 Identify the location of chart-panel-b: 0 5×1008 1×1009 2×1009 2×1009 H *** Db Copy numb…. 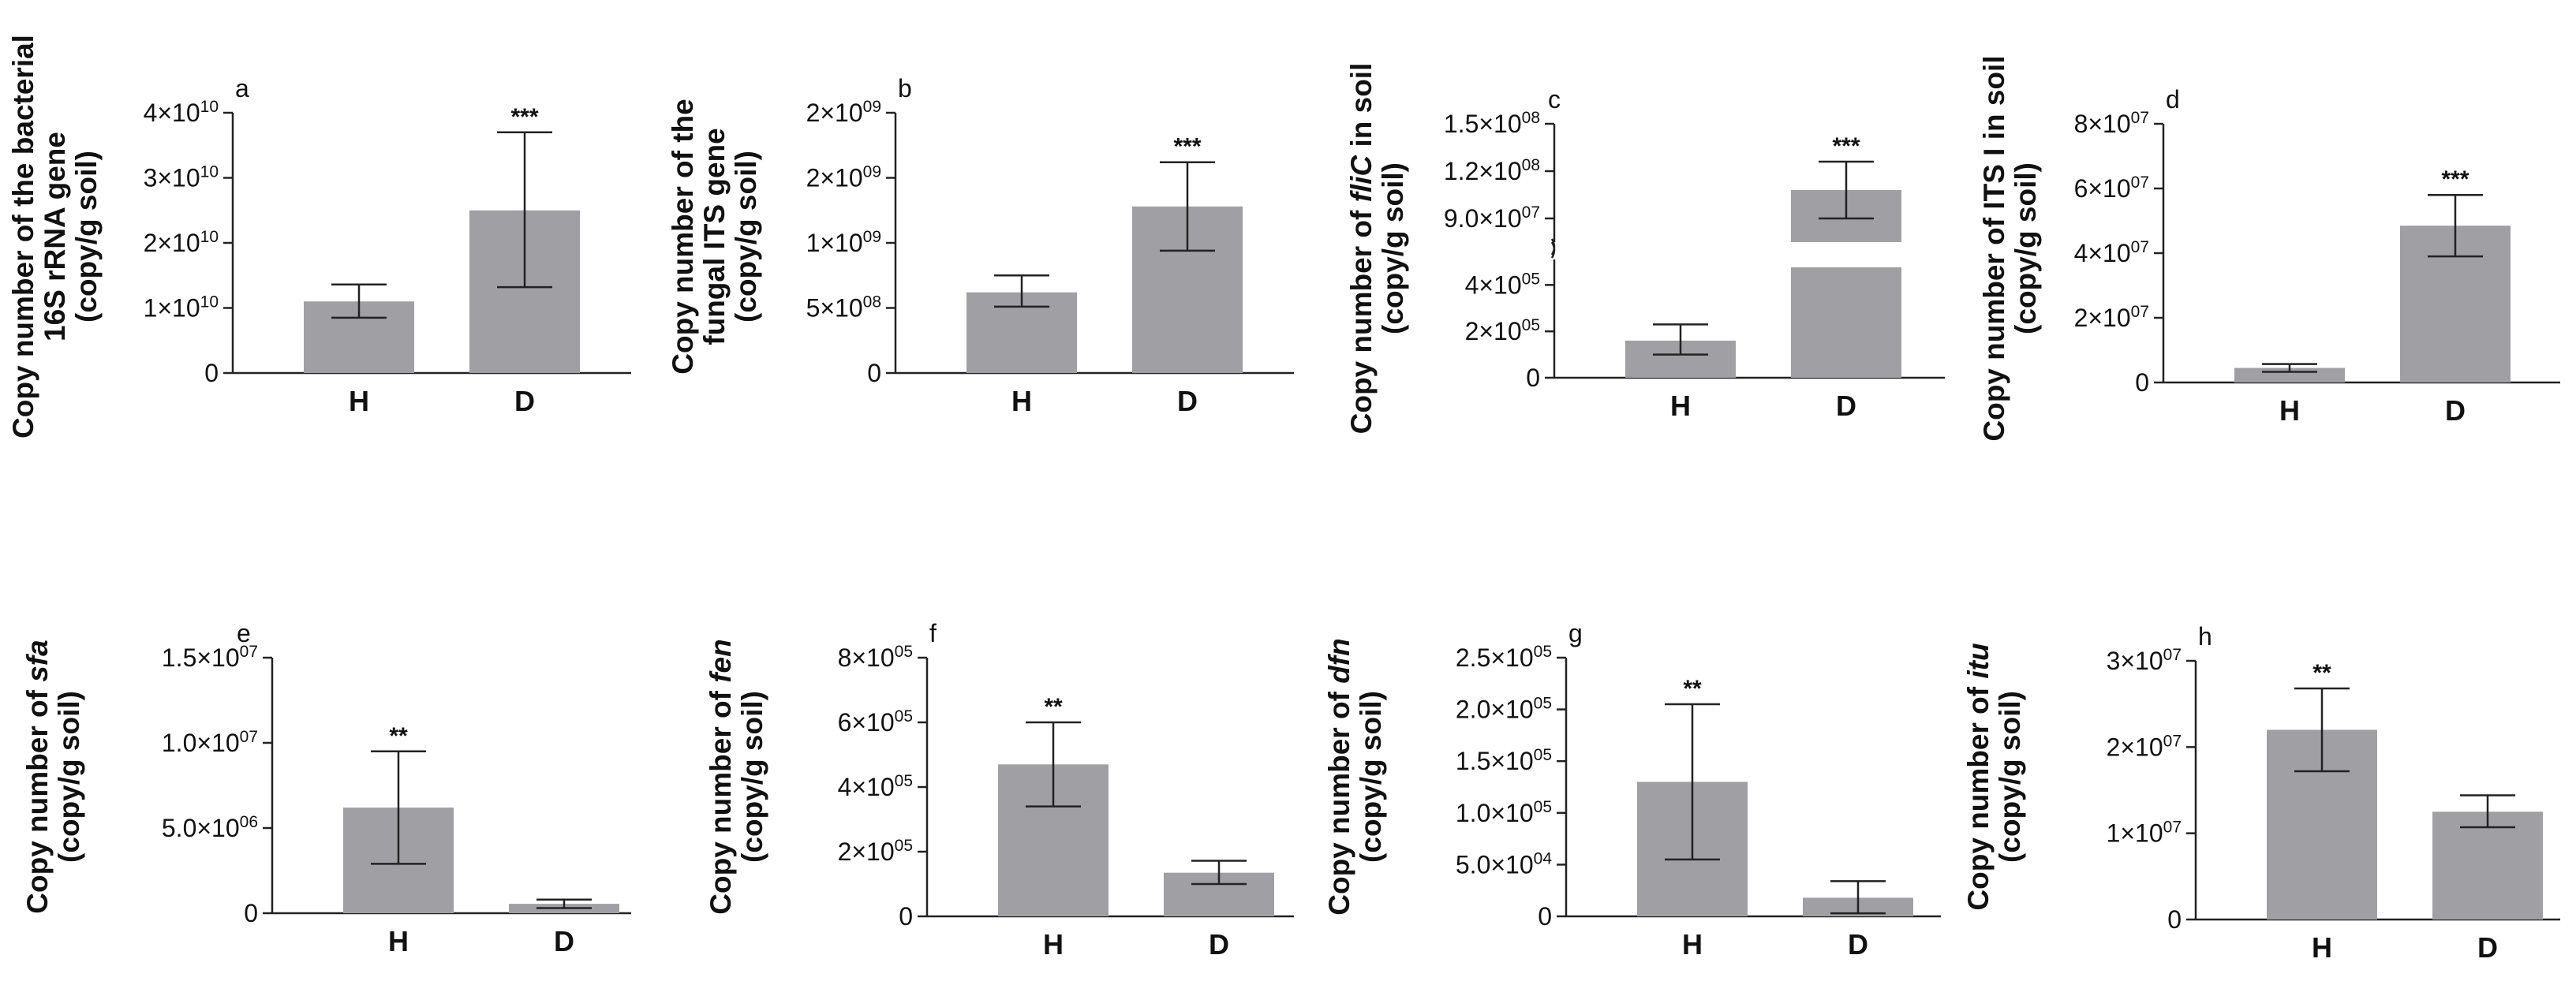
(980, 245).